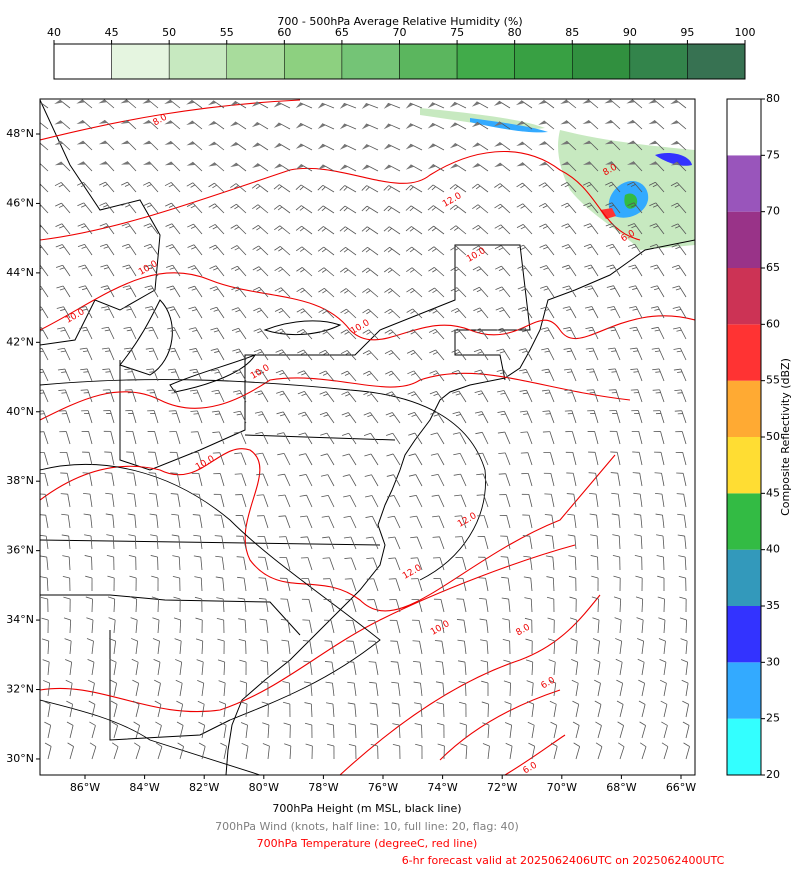 Image resolution: width=800 pixels, height=875 pixels. I want to click on rh-colorbar-tick-label: 60, so click(284, 32).